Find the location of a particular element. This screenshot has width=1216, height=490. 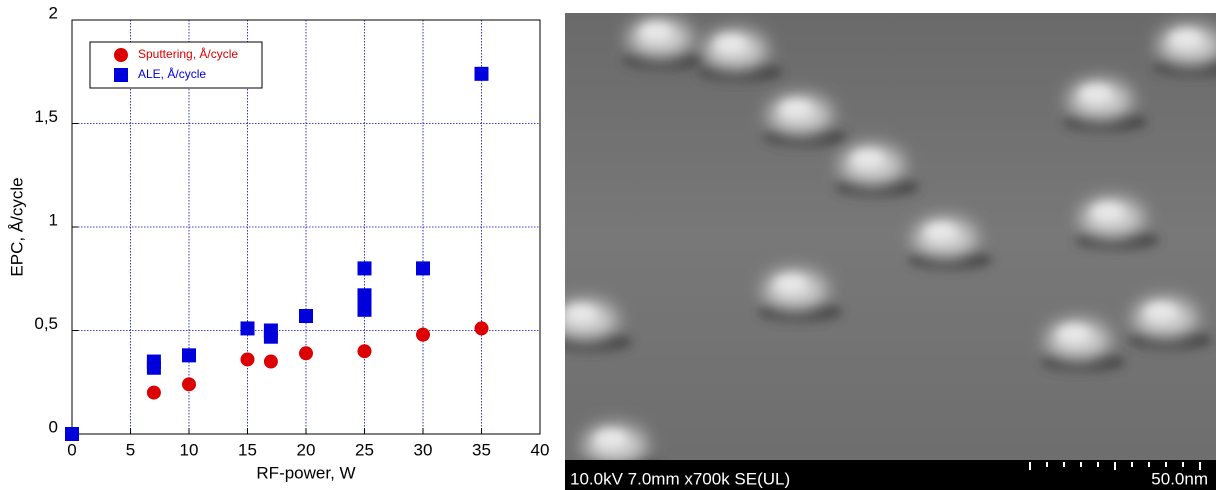

y-axis-label: EPC, Å/cycle is located at coordinates (16, 226).